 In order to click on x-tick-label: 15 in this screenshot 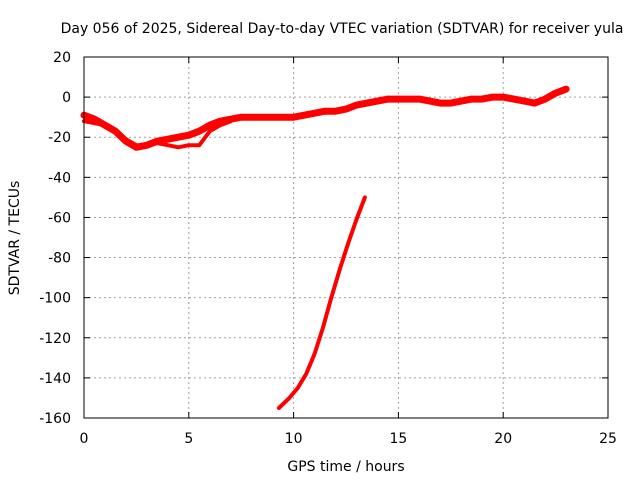, I will do `click(398, 439)`.